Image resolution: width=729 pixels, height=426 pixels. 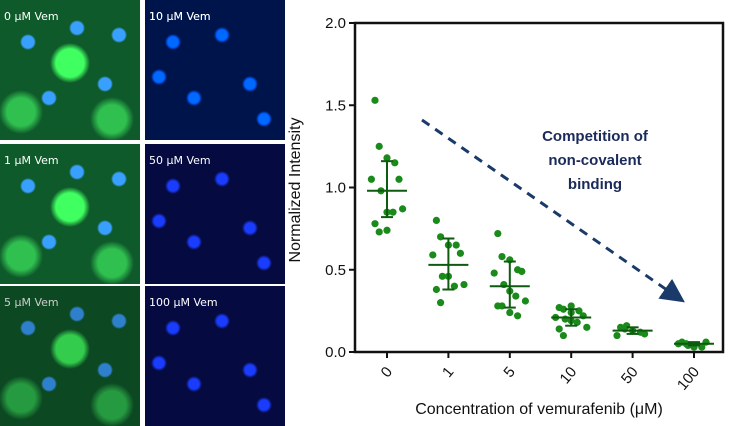 I want to click on panel-label: 50 μM Vem, so click(x=180, y=160).